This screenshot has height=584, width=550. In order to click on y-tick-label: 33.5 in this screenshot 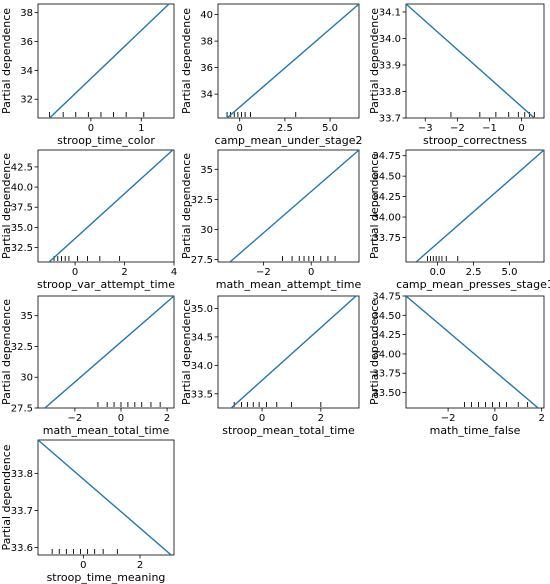, I will do `click(202, 394)`.